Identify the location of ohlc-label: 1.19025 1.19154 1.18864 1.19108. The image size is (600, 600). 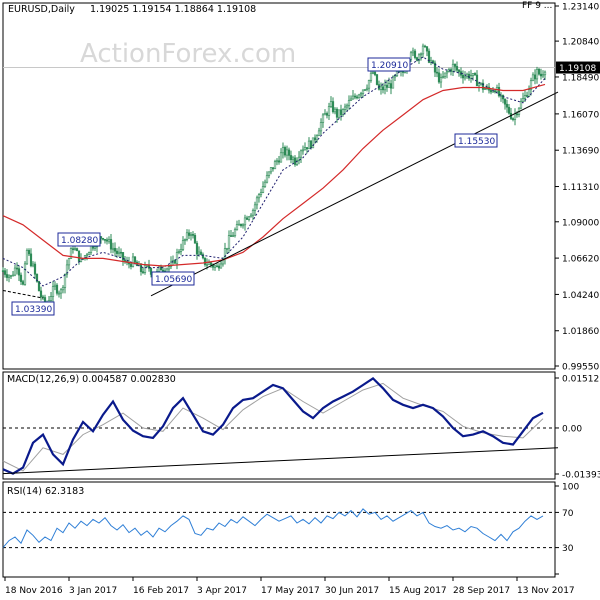
(173, 9).